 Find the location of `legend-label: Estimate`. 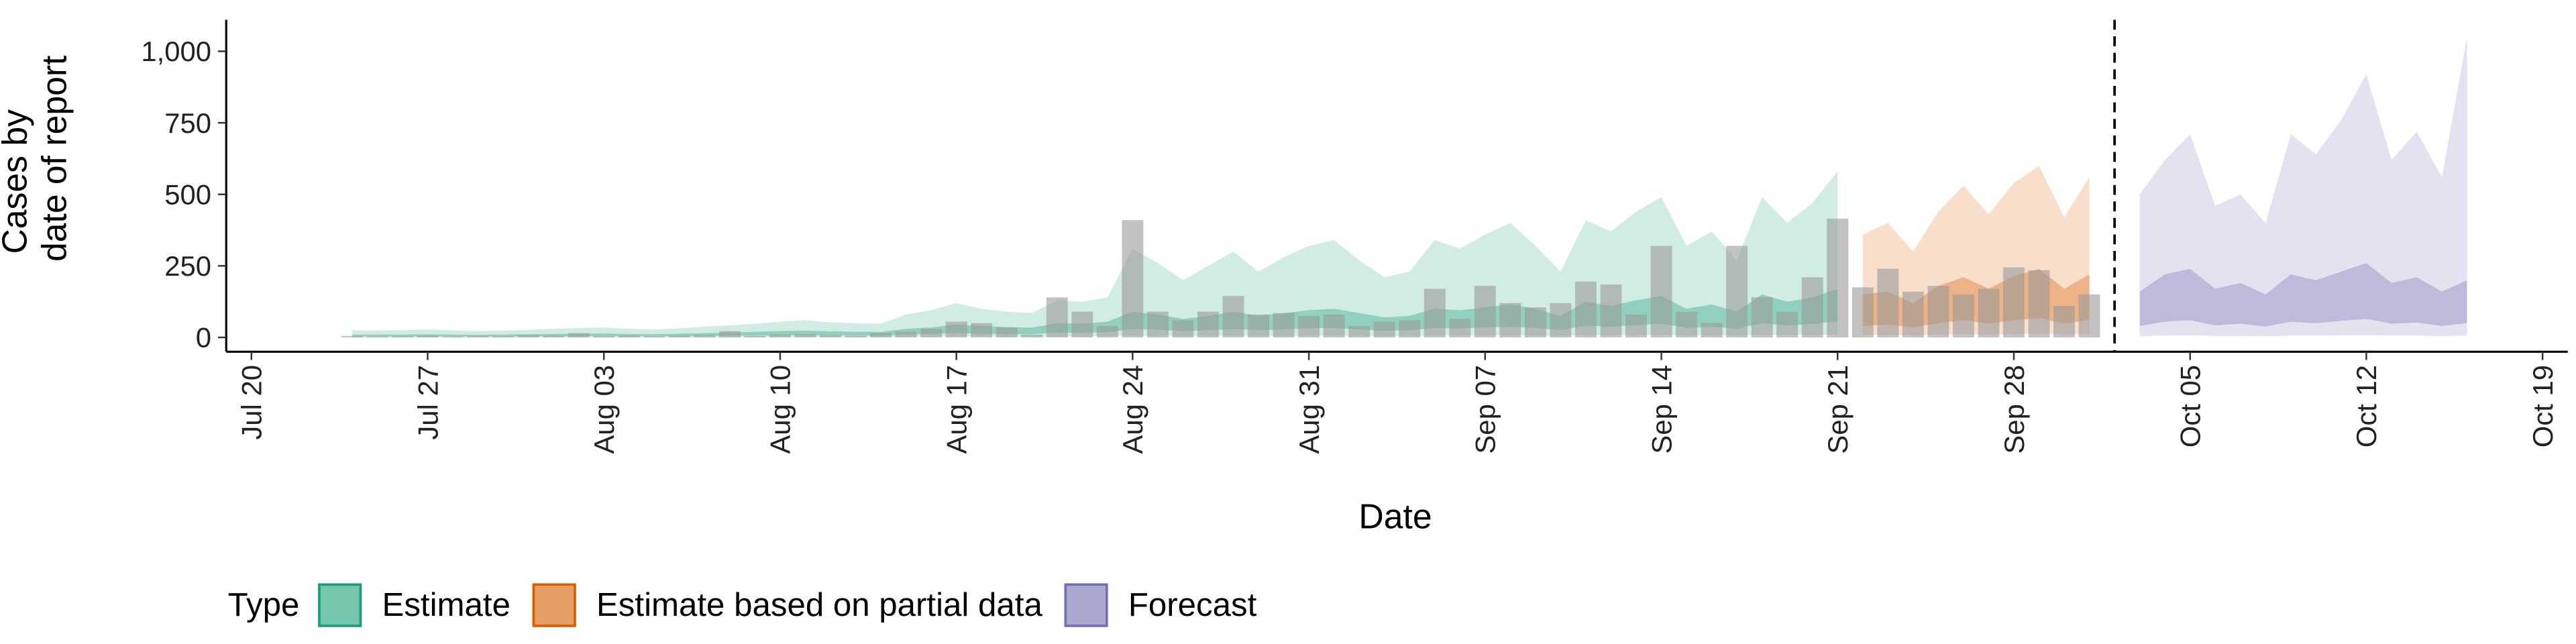

legend-label: Estimate is located at coordinates (446, 604).